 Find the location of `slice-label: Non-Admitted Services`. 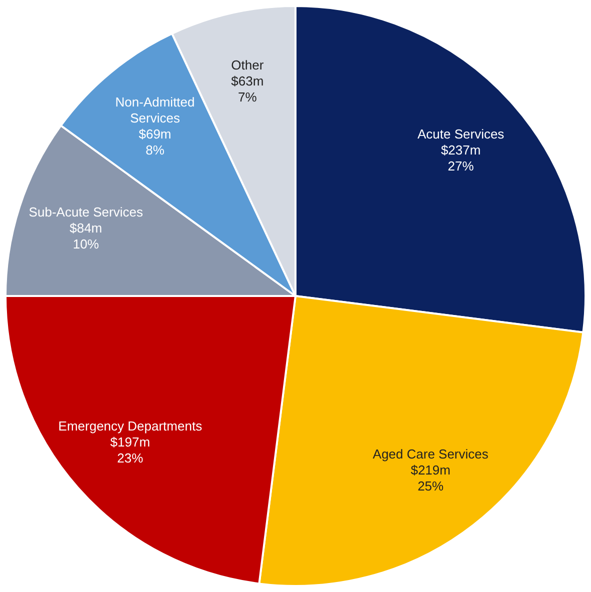

slice-label: Non-Admitted Services is located at coordinates (155, 110).